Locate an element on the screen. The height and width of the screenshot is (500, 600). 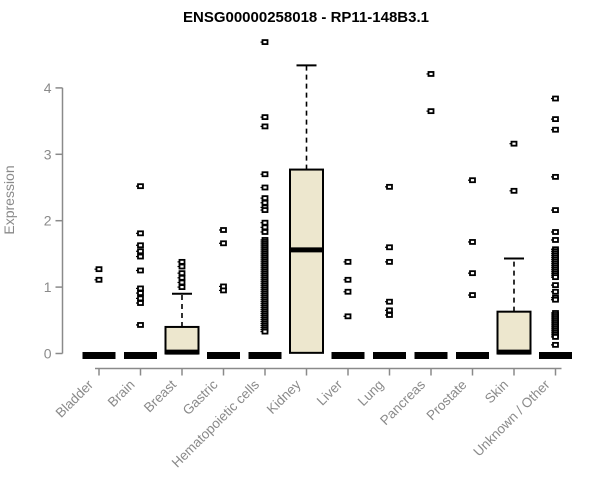
y-tick-label: 4 is located at coordinates (48, 88).